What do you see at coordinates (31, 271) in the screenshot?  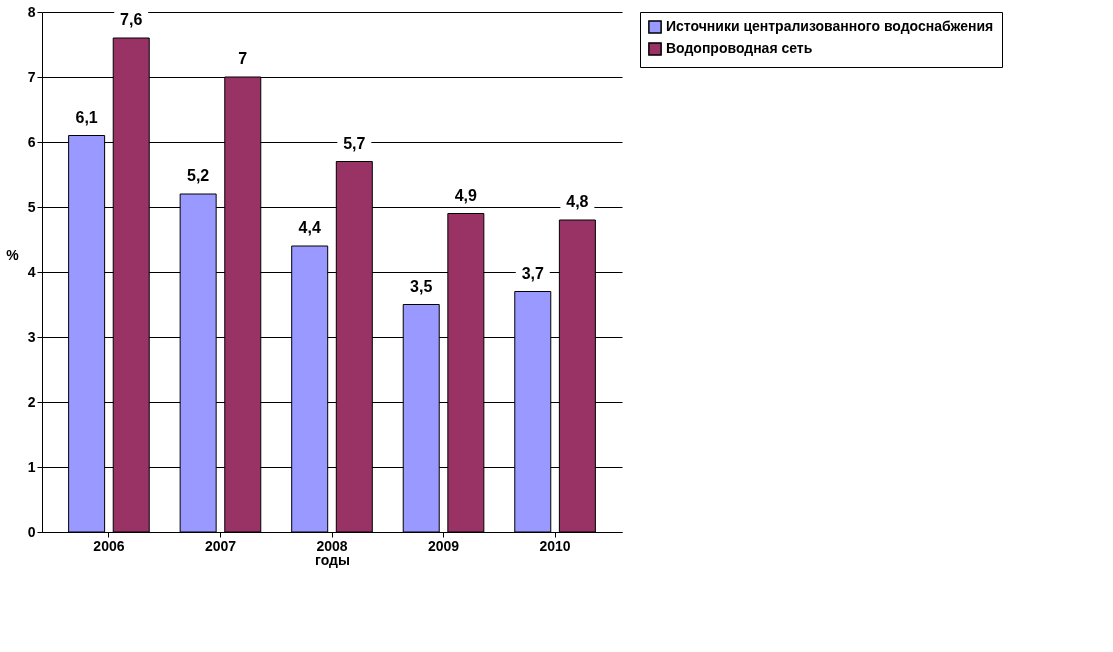 I see `y-tick-label: 4` at bounding box center [31, 271].